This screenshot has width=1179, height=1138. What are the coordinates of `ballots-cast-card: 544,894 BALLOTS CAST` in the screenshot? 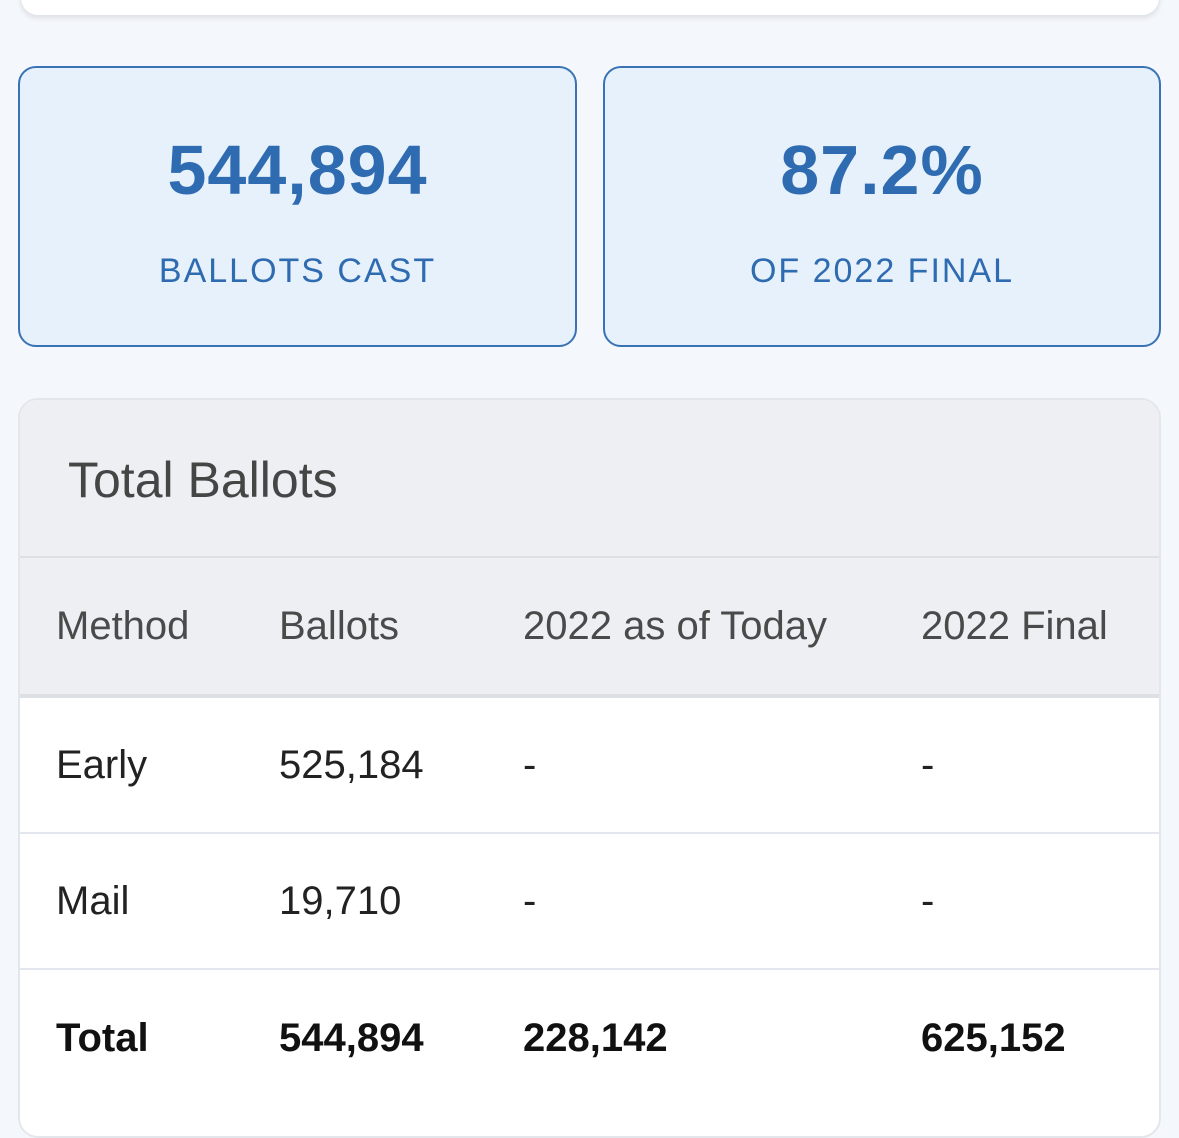 It's located at (297, 206).